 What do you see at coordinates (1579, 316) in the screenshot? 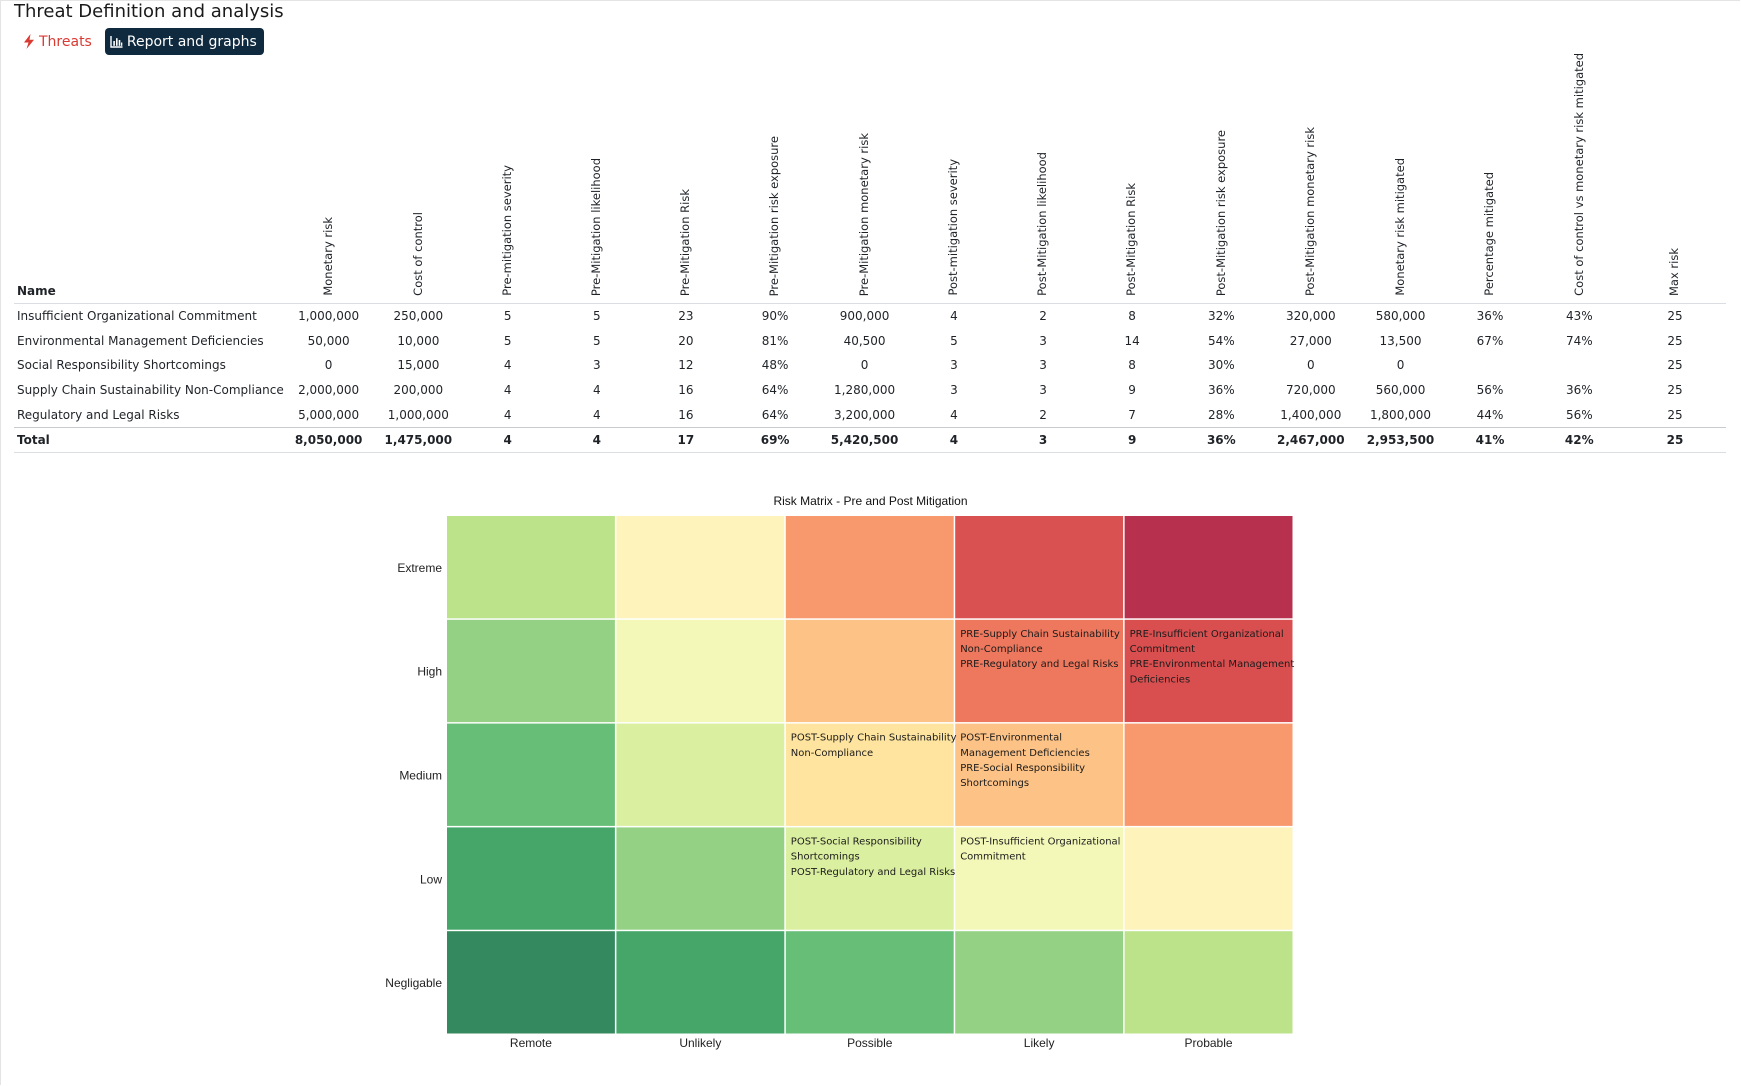
I see `table-cell: 43%` at bounding box center [1579, 316].